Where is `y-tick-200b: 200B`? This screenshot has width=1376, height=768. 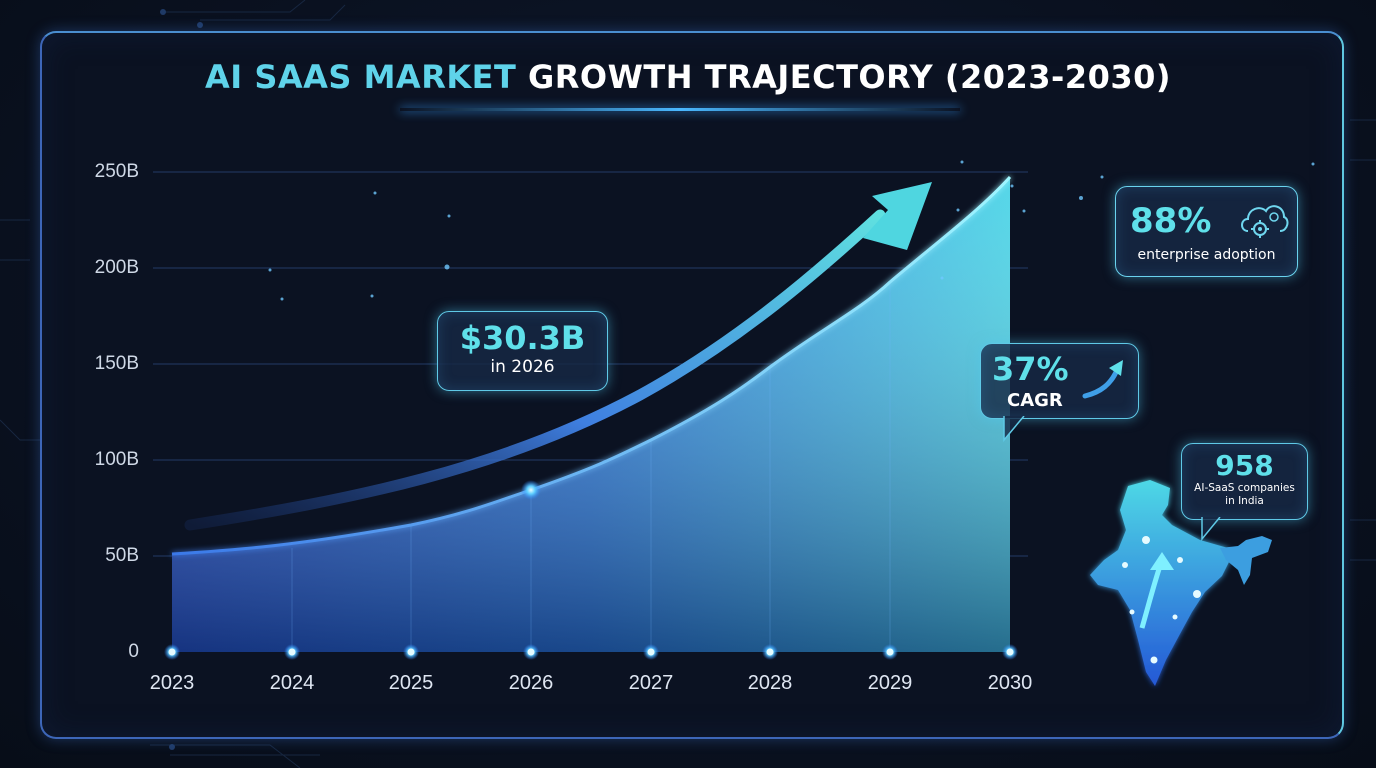
y-tick-200b: 200B is located at coordinates (116, 267).